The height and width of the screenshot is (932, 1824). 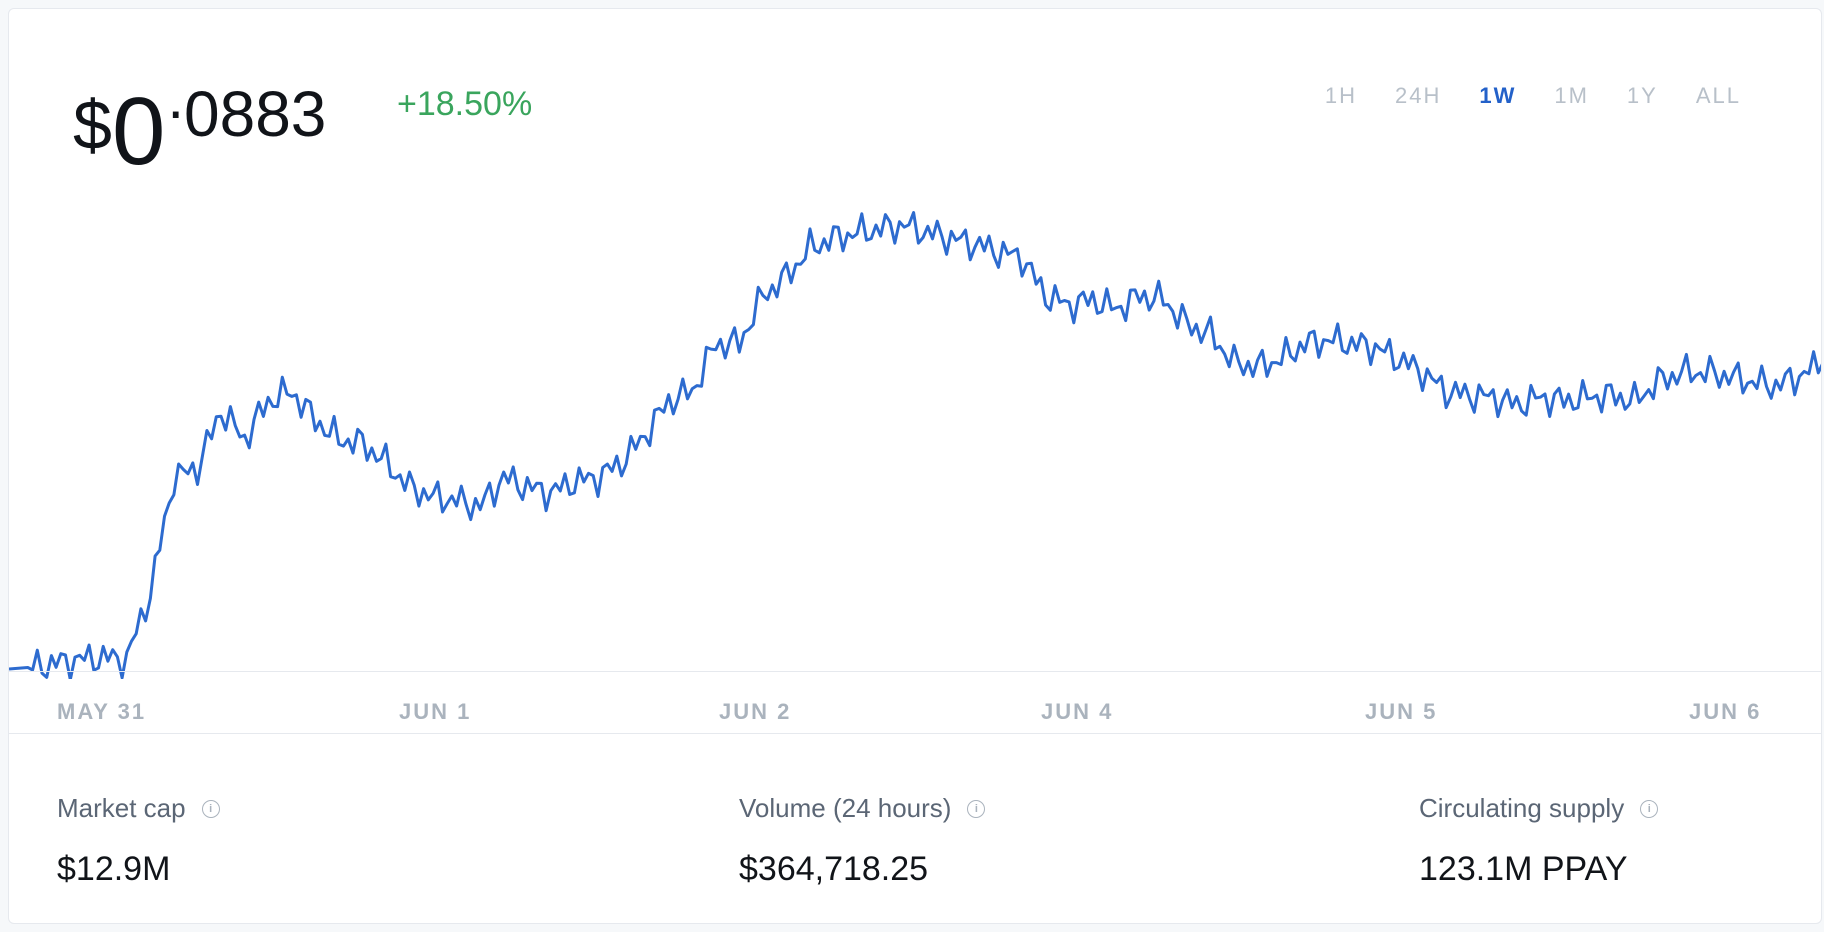 I want to click on stat-volume: Volume (24 hours) i $364,718.25, so click(x=862, y=841).